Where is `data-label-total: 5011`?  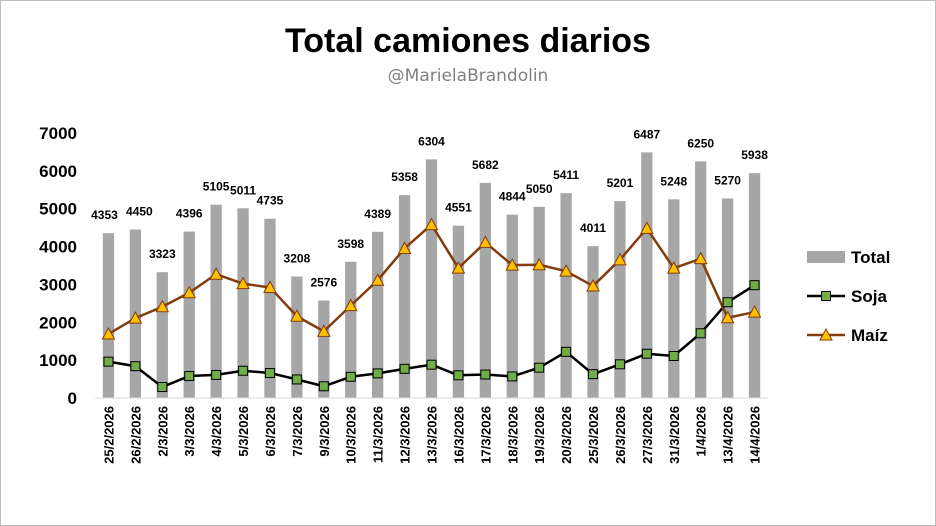 data-label-total: 5011 is located at coordinates (243, 190).